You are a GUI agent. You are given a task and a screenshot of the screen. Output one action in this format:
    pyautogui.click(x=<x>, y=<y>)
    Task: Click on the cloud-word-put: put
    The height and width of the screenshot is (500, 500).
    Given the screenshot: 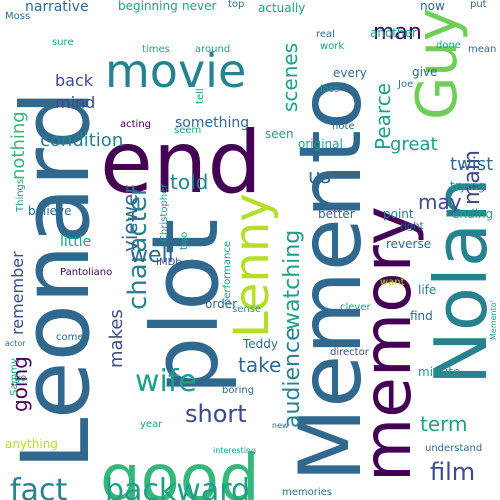 What is the action you would take?
    pyautogui.click(x=478, y=5)
    